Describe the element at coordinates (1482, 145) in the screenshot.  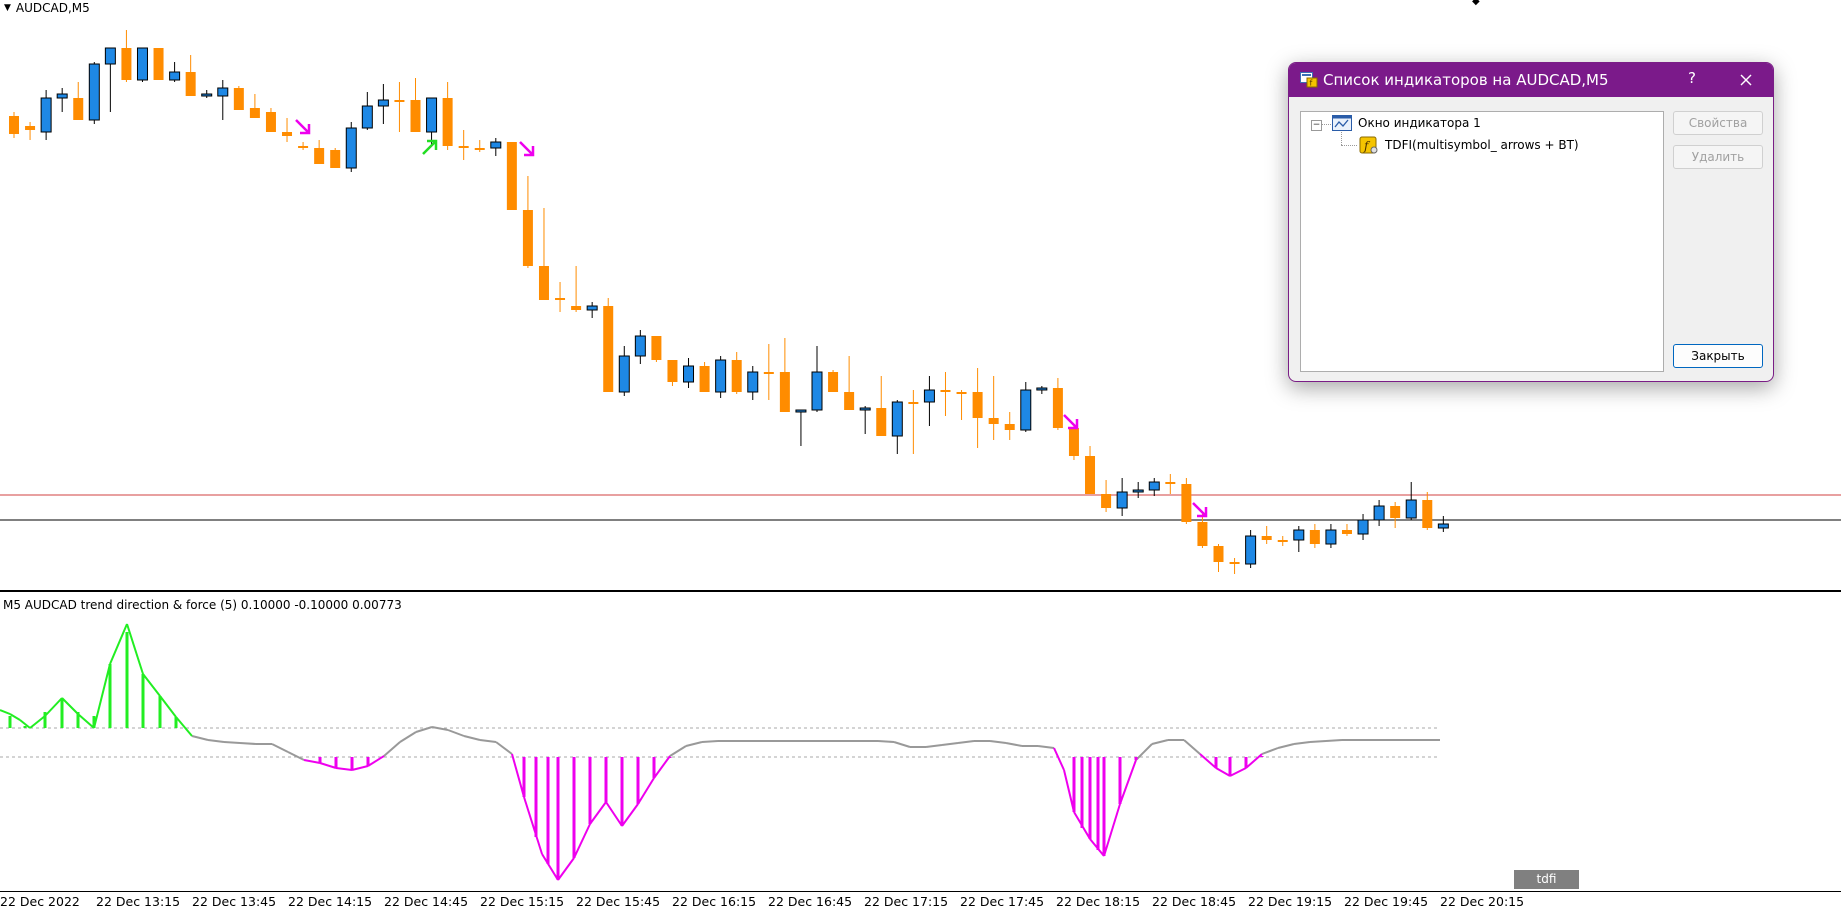
I see `tree-item-tdfi: TDFI(multisymbol_ arrows + BT)` at that location.